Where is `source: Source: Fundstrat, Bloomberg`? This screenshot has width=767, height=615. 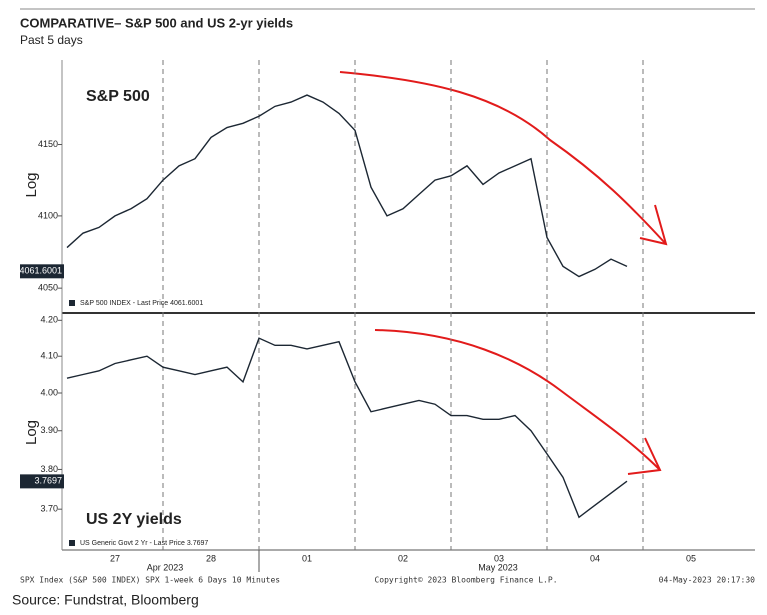
source: Source: Fundstrat, Bloomberg is located at coordinates (105, 600).